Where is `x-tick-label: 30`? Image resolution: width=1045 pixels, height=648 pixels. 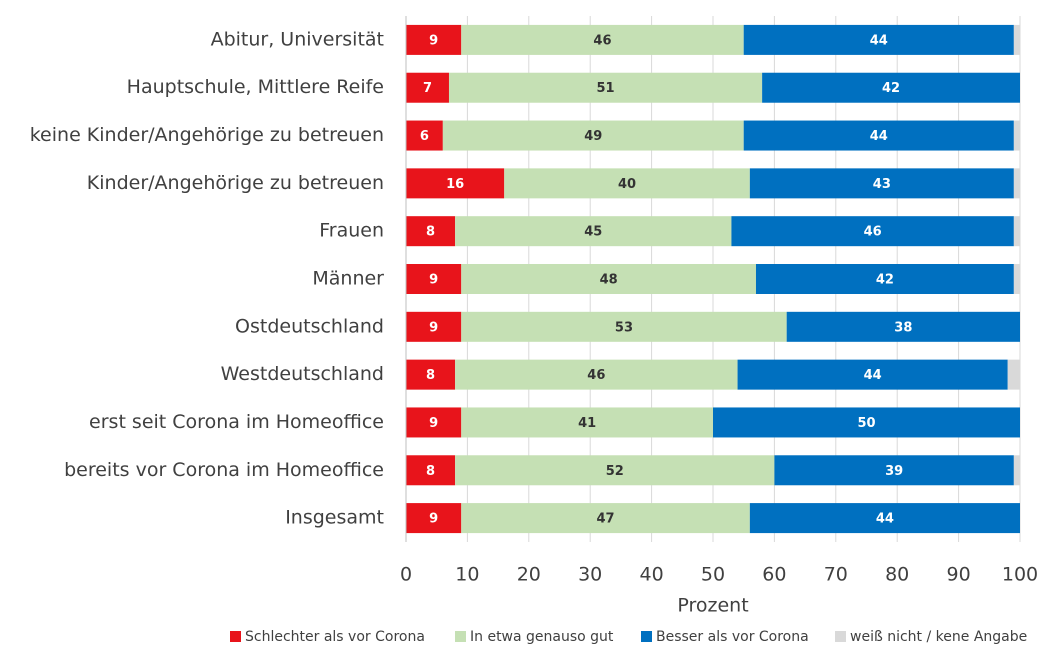 x-tick-label: 30 is located at coordinates (590, 575).